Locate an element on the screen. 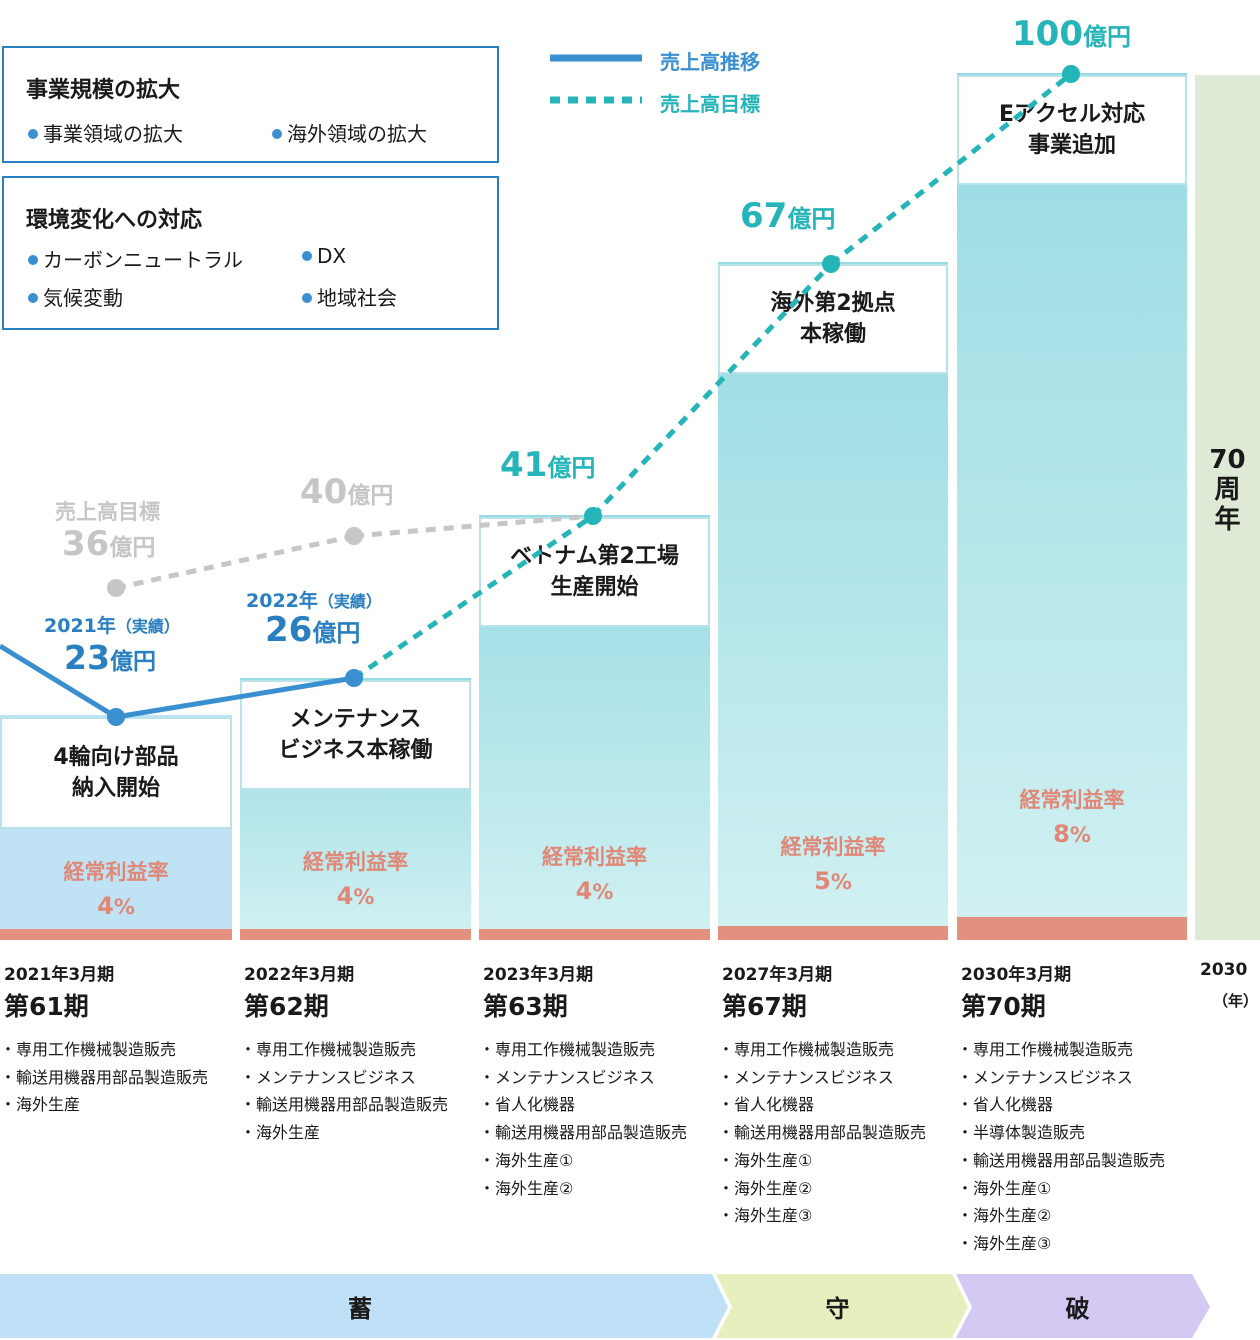  fiscal-period-label: 第61期 is located at coordinates (46, 1006).